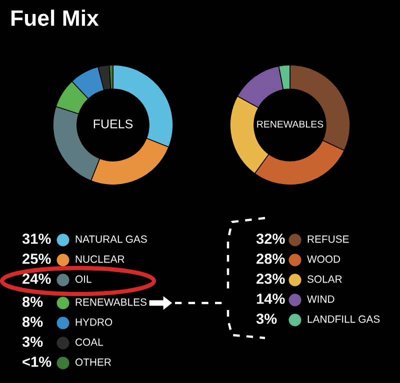  What do you see at coordinates (270, 279) in the screenshot?
I see `data-label: 23%` at bounding box center [270, 279].